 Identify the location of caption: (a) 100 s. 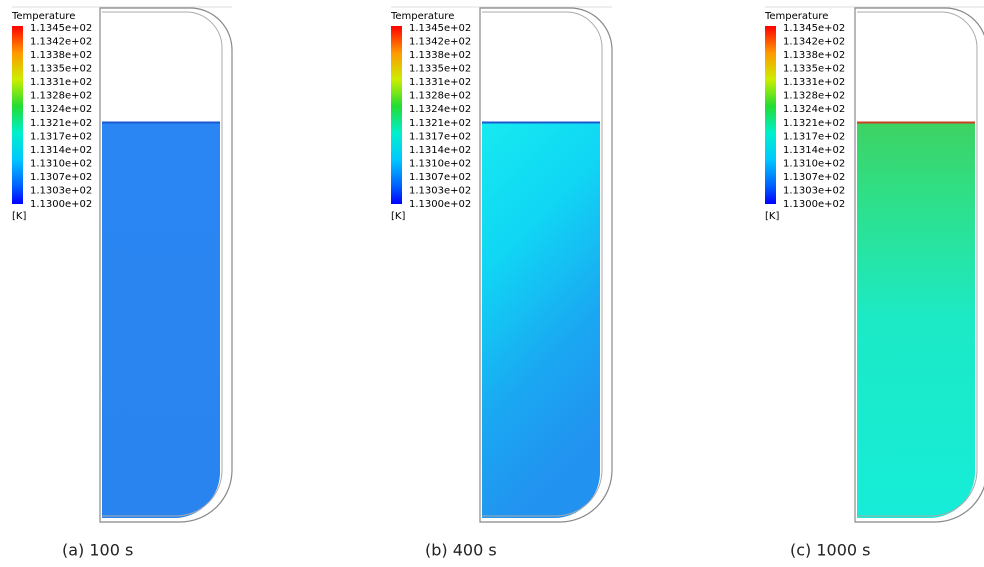
(97, 550).